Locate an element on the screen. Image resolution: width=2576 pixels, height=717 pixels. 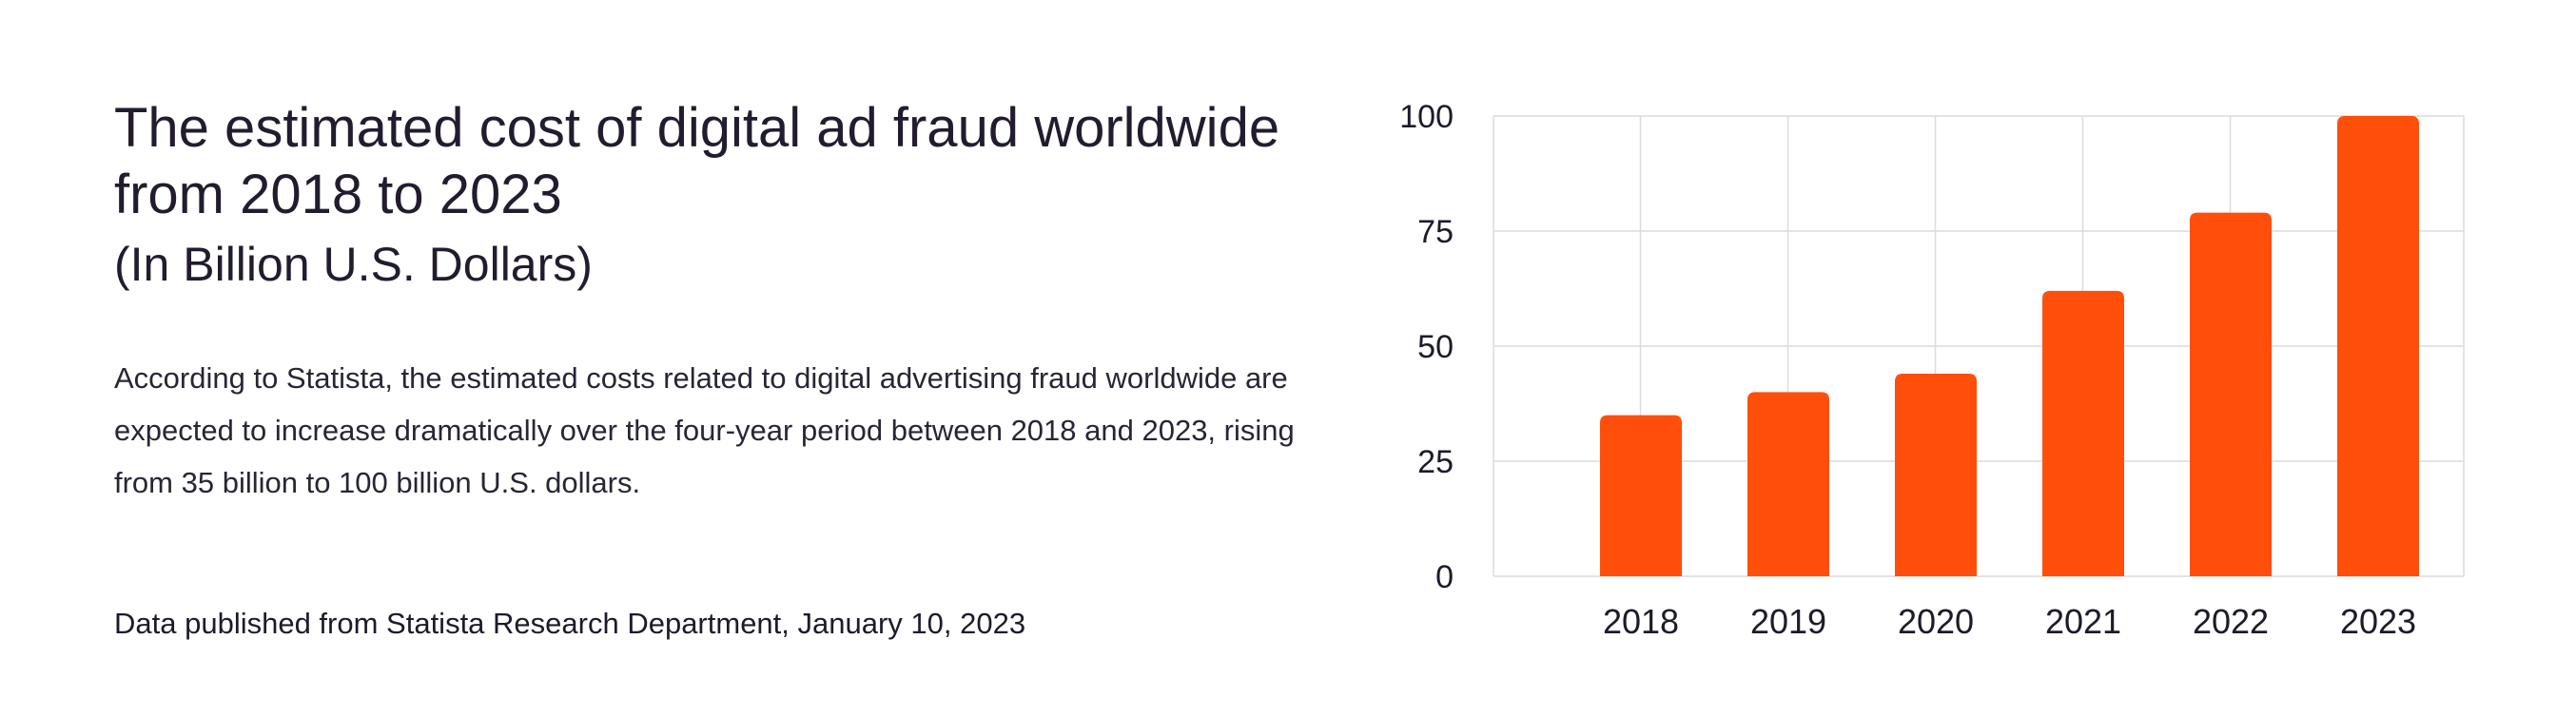
x-tick-label: 2019 is located at coordinates (1788, 621).